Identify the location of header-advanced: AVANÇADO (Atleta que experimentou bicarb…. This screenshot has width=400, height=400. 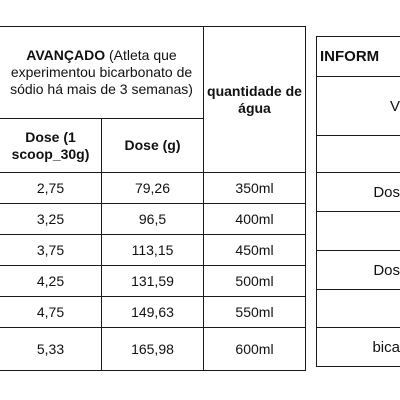
(101, 72).